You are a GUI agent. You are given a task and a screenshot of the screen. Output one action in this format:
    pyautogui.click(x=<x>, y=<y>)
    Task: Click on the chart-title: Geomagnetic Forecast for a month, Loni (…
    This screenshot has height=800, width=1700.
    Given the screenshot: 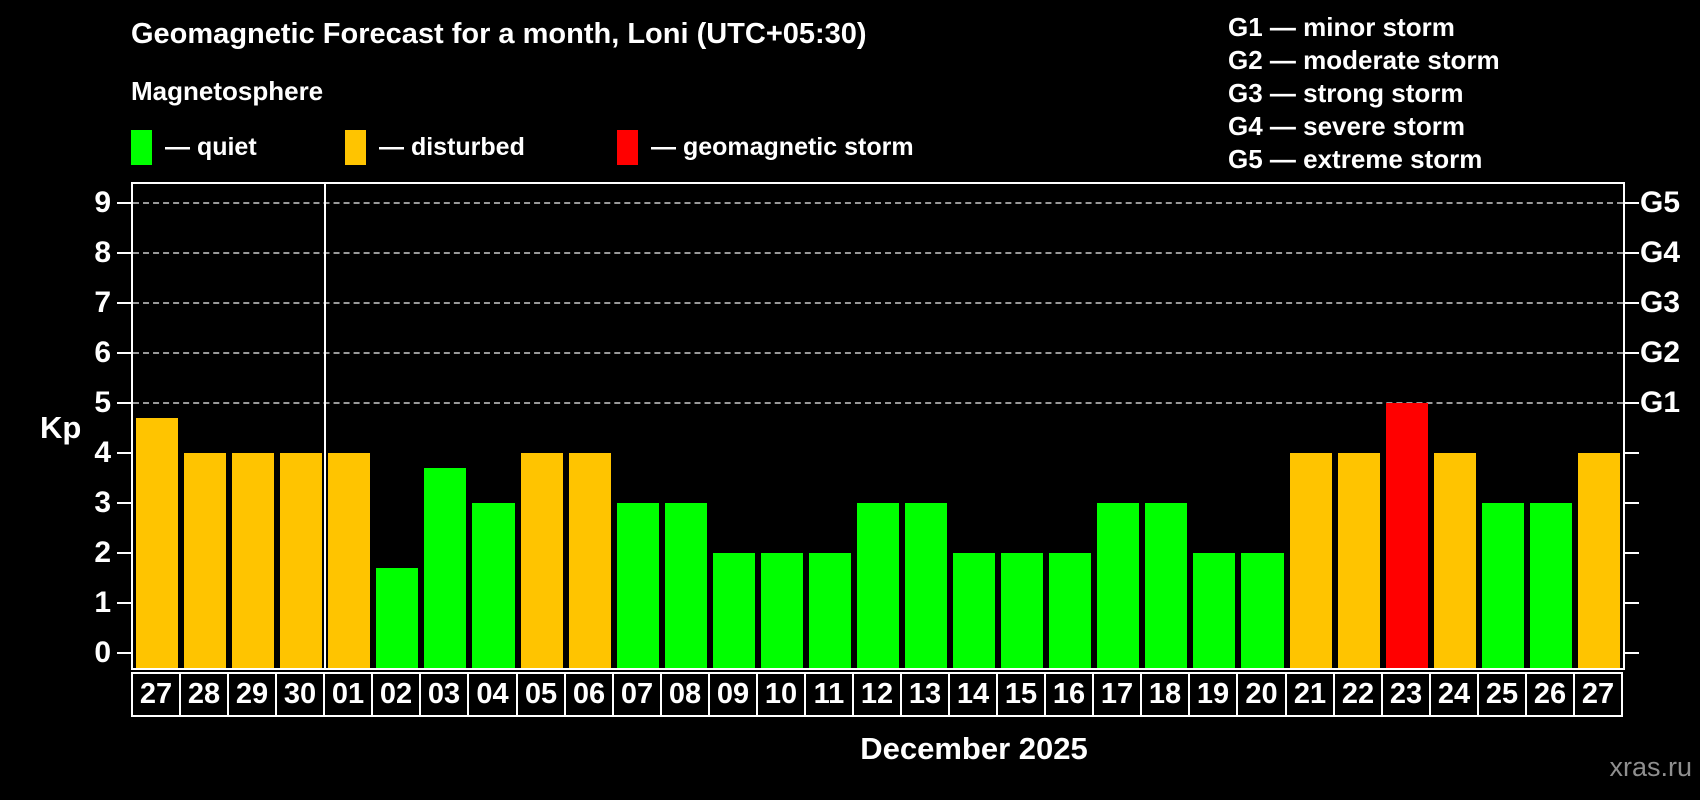 What is the action you would take?
    pyautogui.click(x=499, y=34)
    